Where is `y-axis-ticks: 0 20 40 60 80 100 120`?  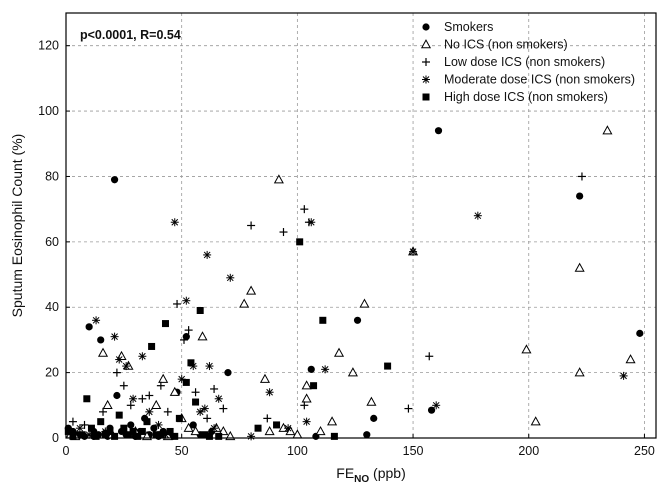 y-axis-ticks: 0 20 40 60 80 100 120 is located at coordinates (54, 242).